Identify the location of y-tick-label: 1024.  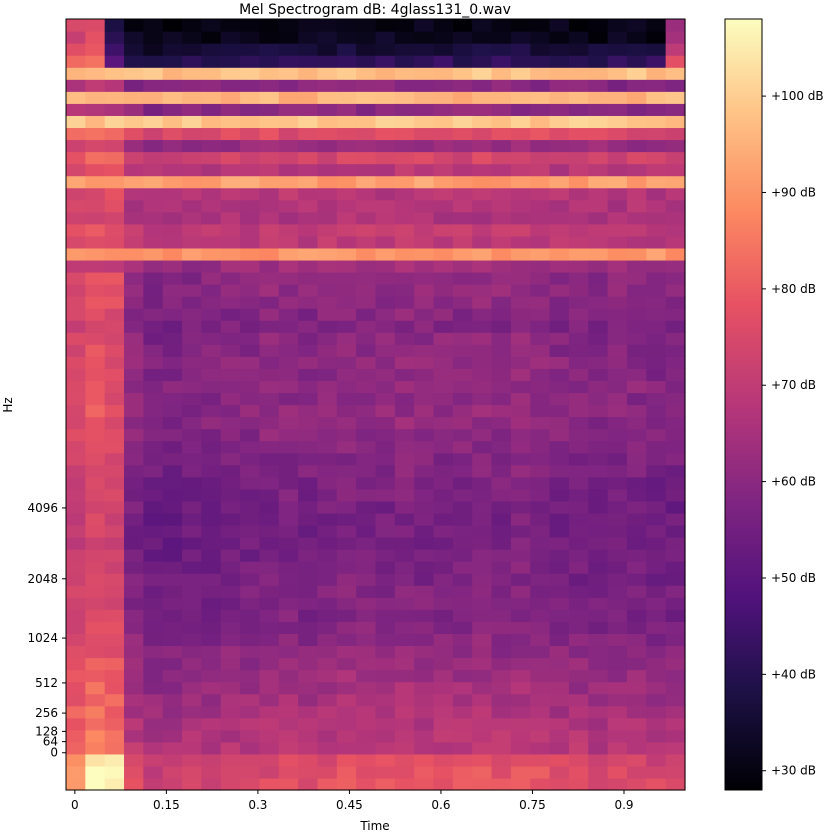
(42, 638).